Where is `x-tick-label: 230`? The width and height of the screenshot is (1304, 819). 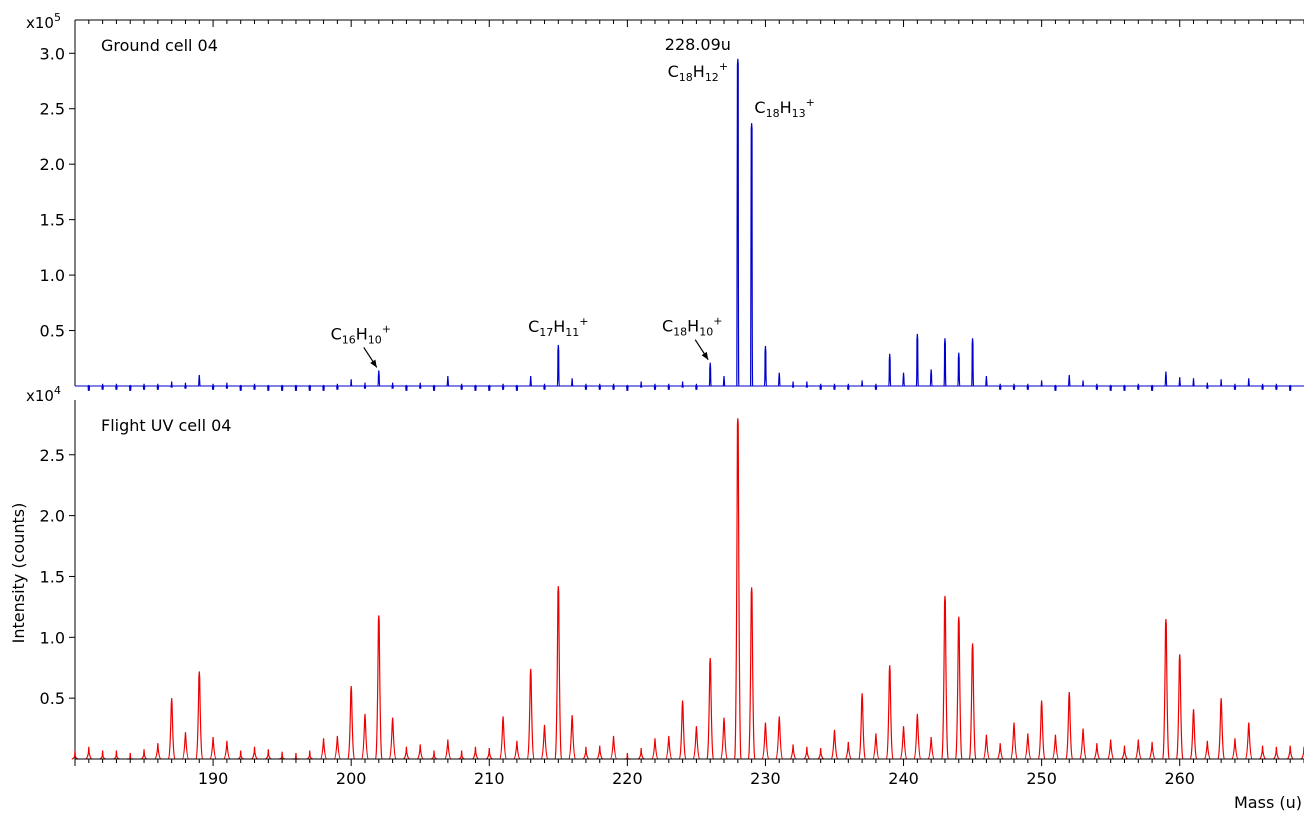
x-tick-label: 230 is located at coordinates (765, 778).